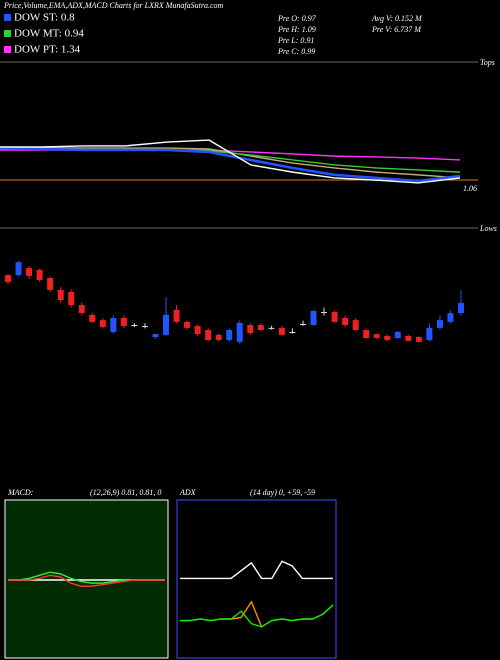 The width and height of the screenshot is (500, 660). Describe the element at coordinates (282, 492) in the screenshot. I see `adx-params: (14 day) 0, +59, -59` at that location.